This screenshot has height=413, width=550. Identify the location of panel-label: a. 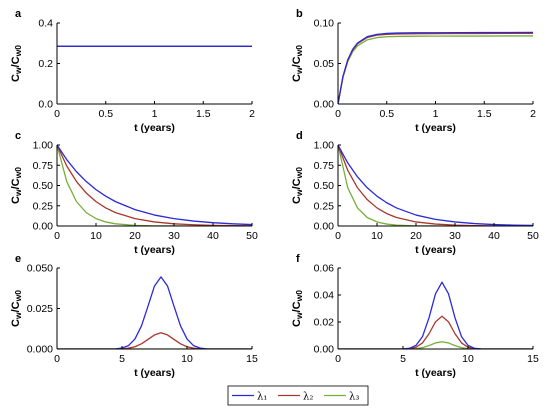
(18, 14).